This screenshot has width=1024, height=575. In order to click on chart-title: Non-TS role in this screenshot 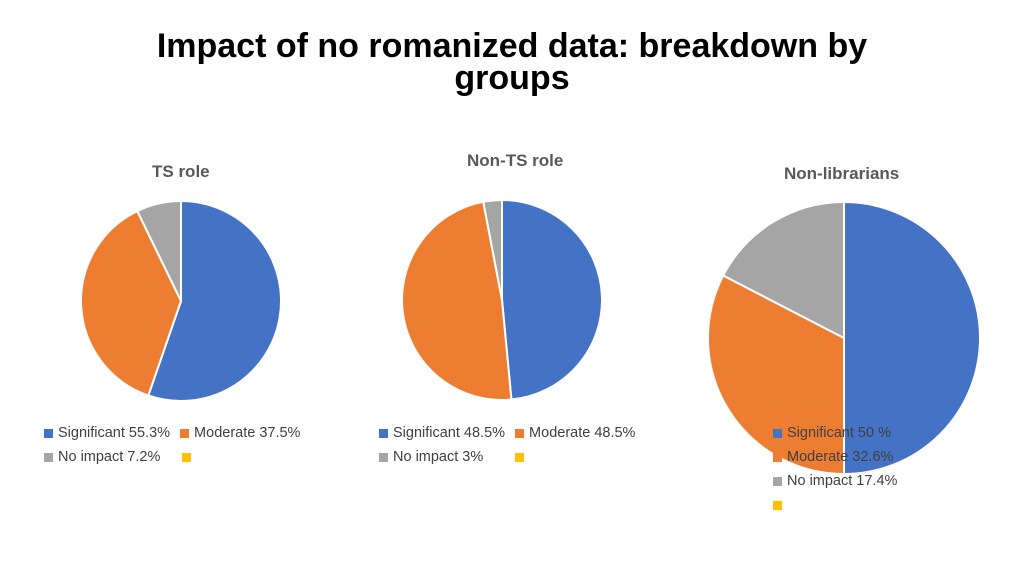, I will do `click(515, 160)`.